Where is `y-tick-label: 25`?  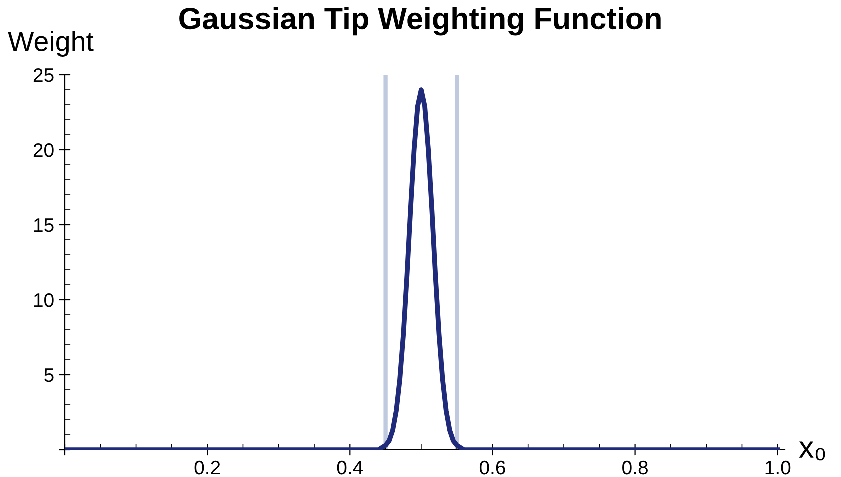
y-tick-label: 25 is located at coordinates (44, 75).